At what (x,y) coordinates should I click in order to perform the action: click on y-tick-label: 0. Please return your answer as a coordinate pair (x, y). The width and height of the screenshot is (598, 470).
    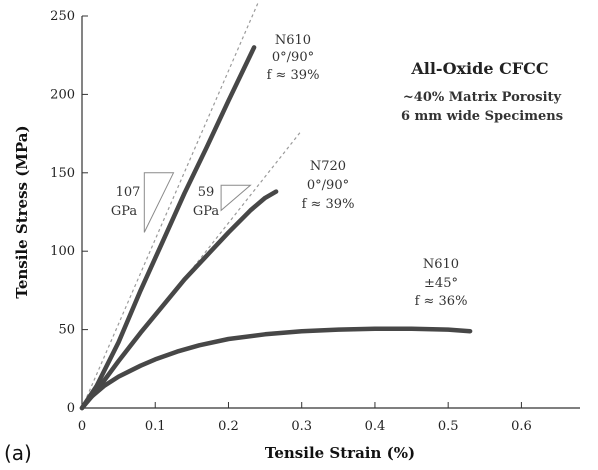
    Looking at the image, I should click on (71, 408).